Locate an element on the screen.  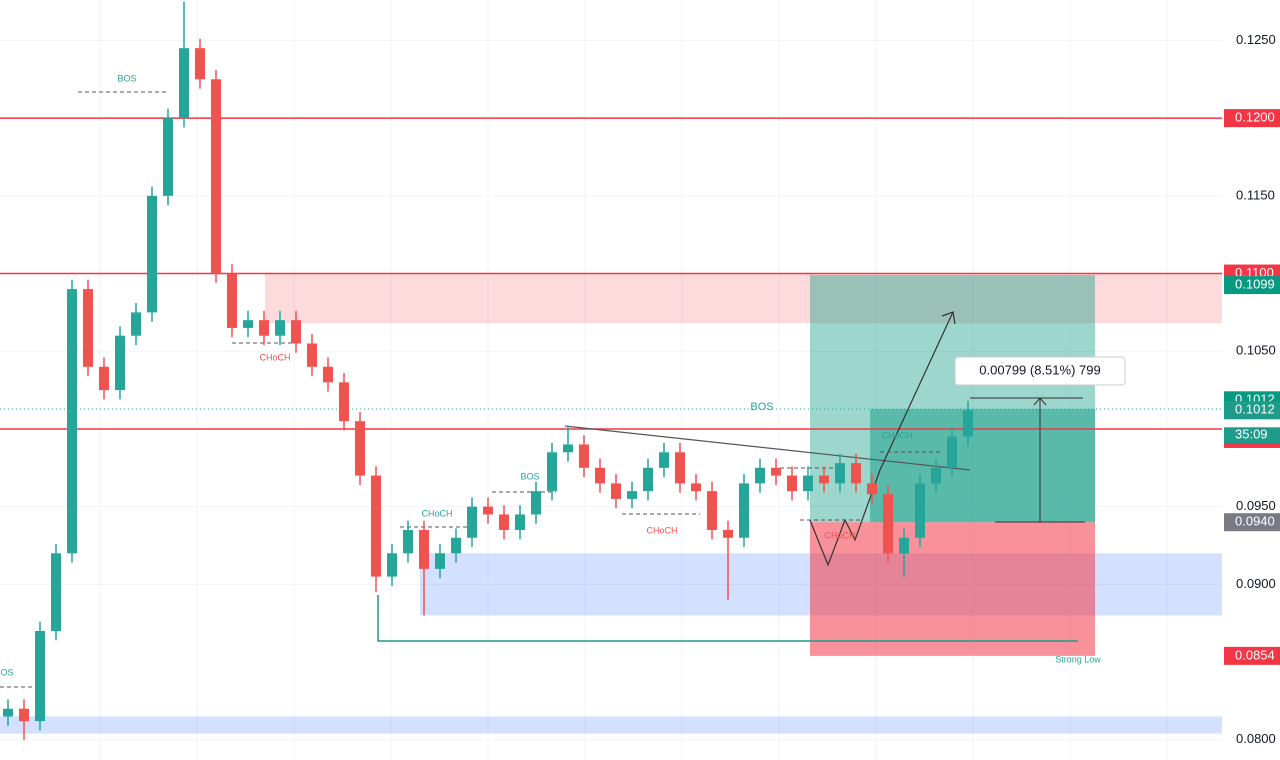
arrow-head is located at coordinates (948, 318).